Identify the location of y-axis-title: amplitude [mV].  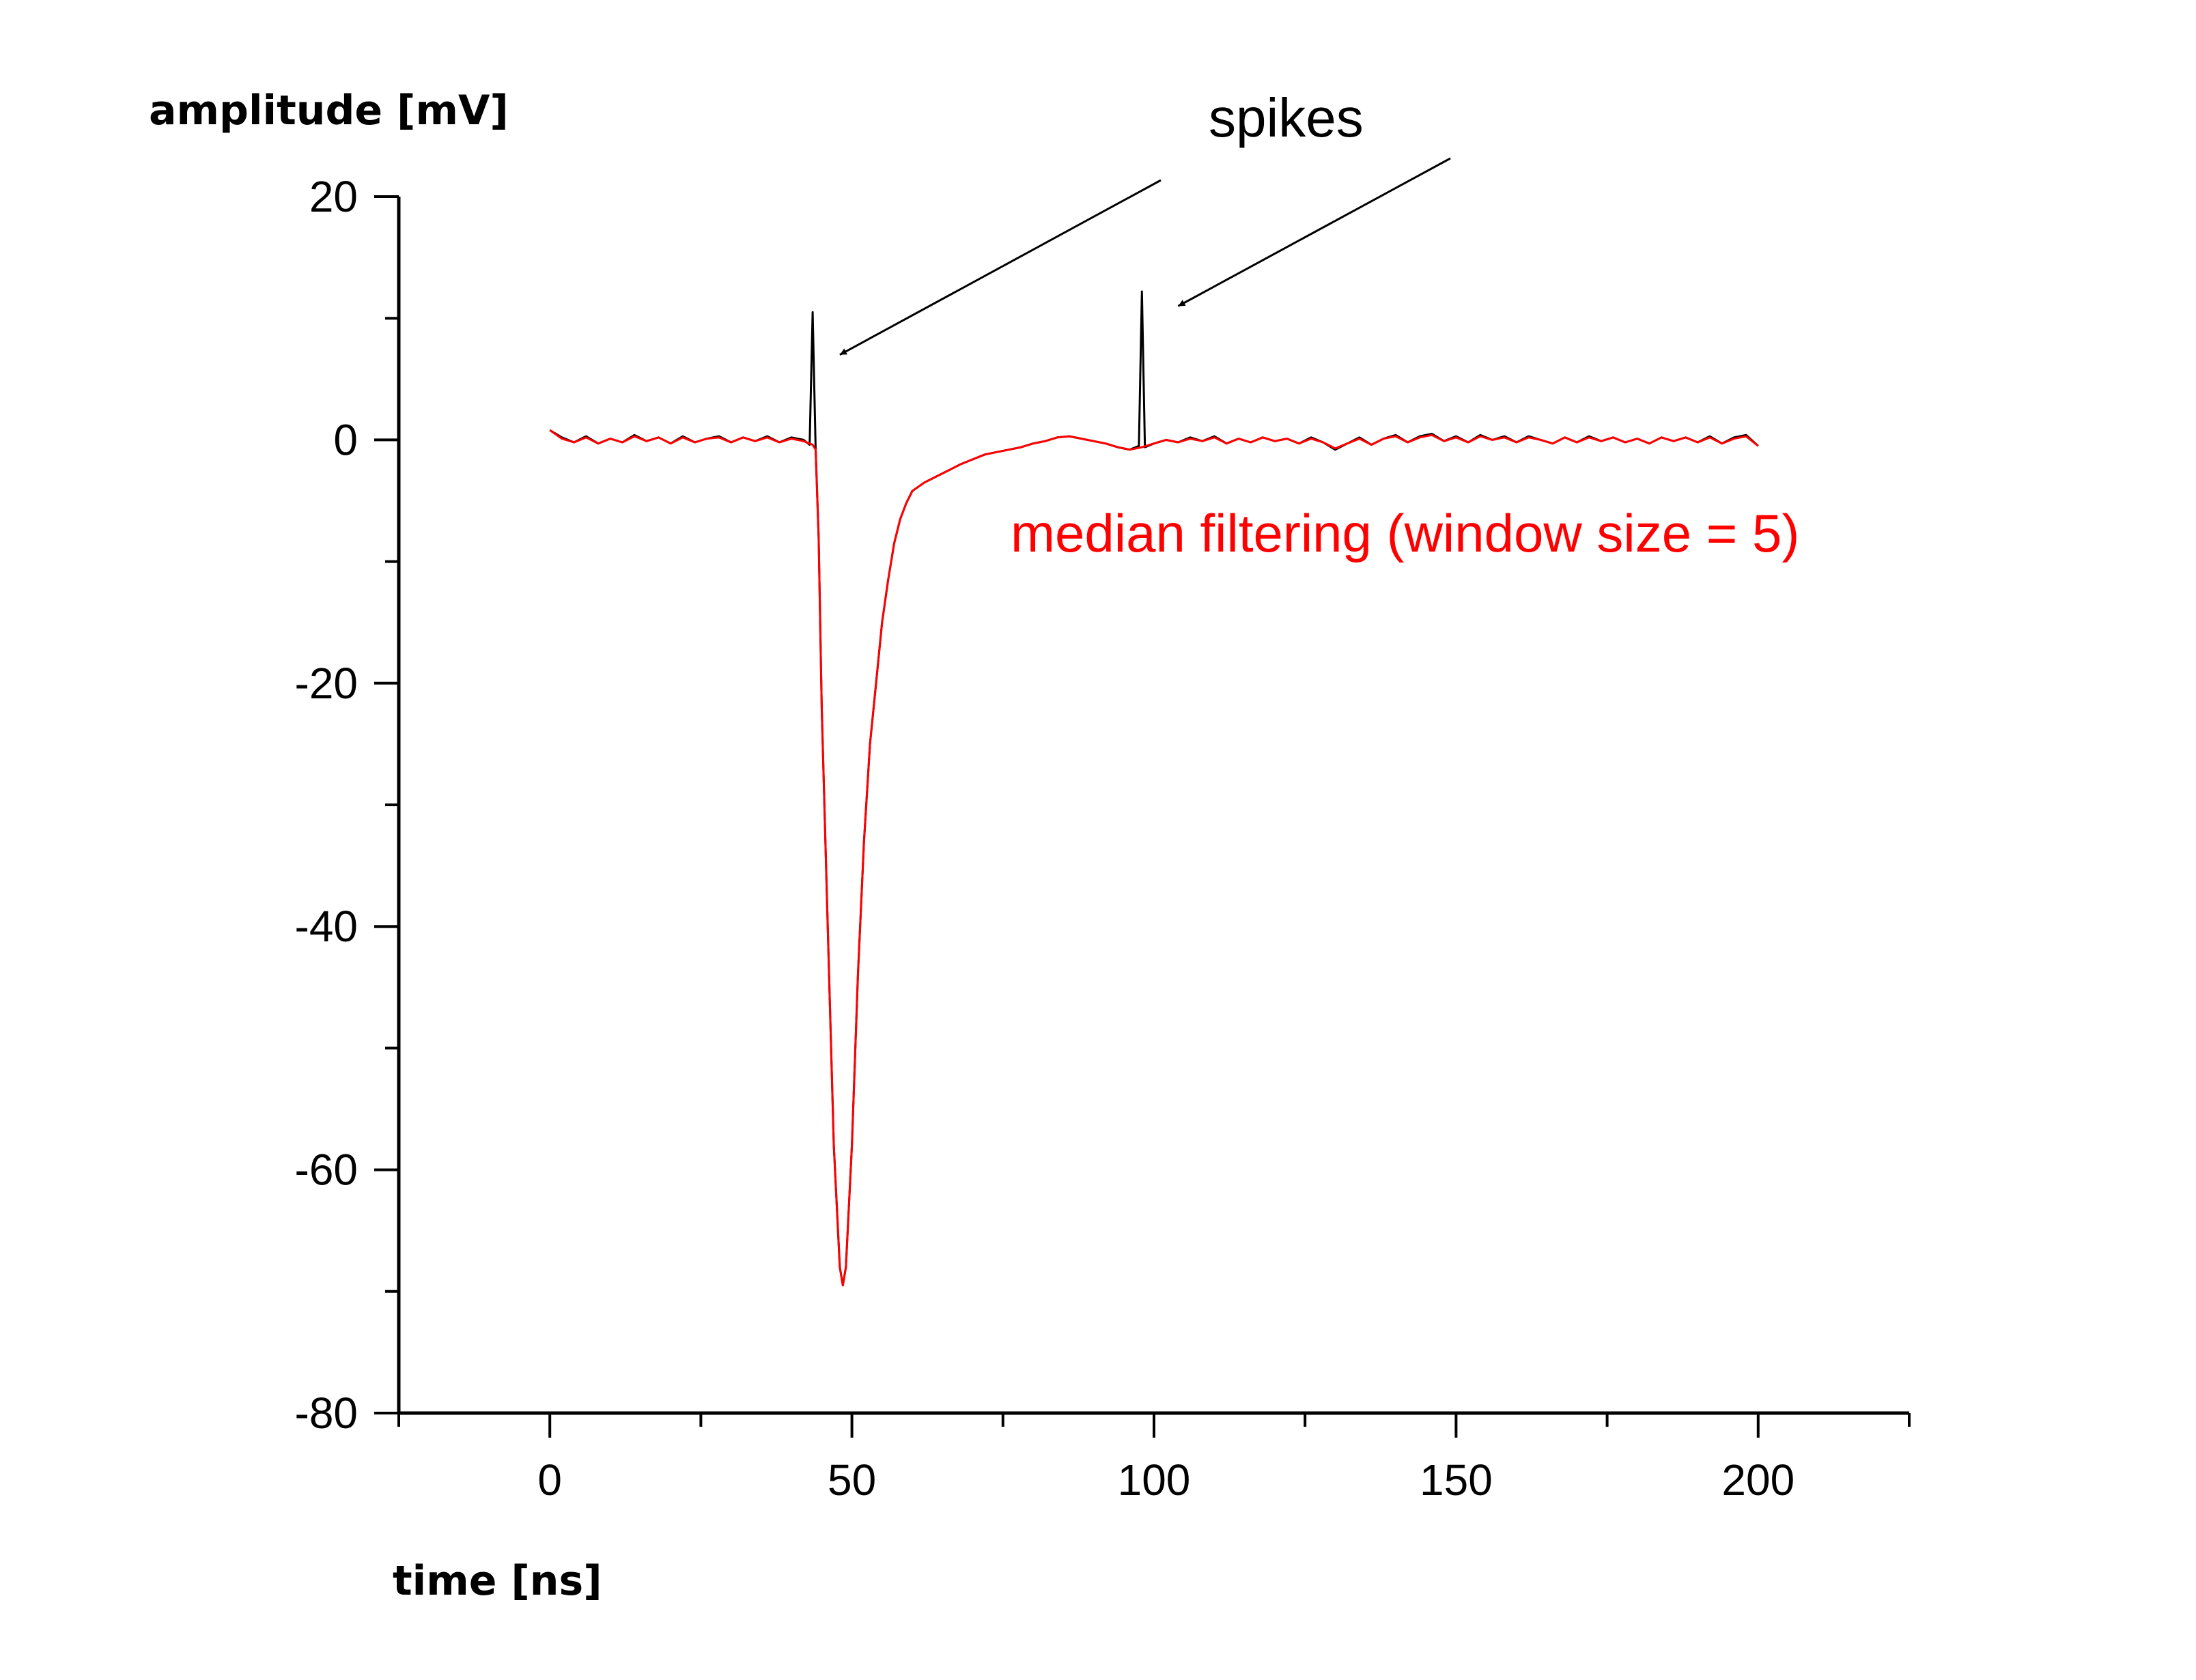
(329, 110).